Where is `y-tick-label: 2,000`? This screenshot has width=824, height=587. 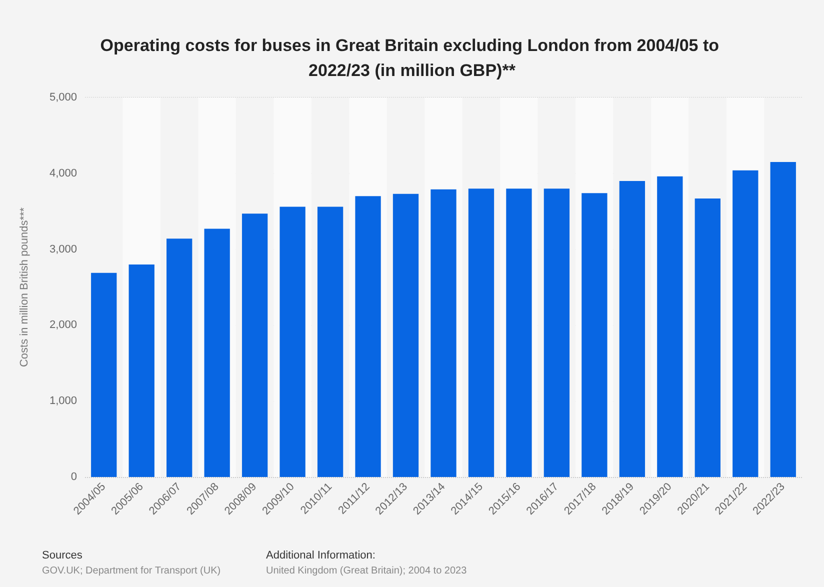
y-tick-label: 2,000 is located at coordinates (63, 325).